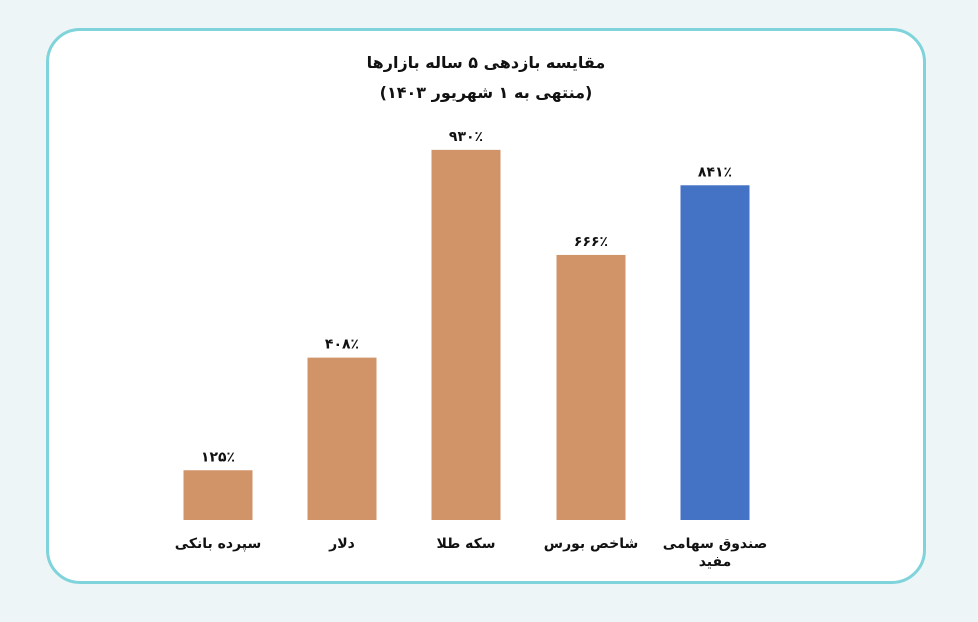 The height and width of the screenshot is (622, 978). What do you see at coordinates (715, 562) in the screenshot?
I see `category-label-5-line-2: مفید` at bounding box center [715, 562].